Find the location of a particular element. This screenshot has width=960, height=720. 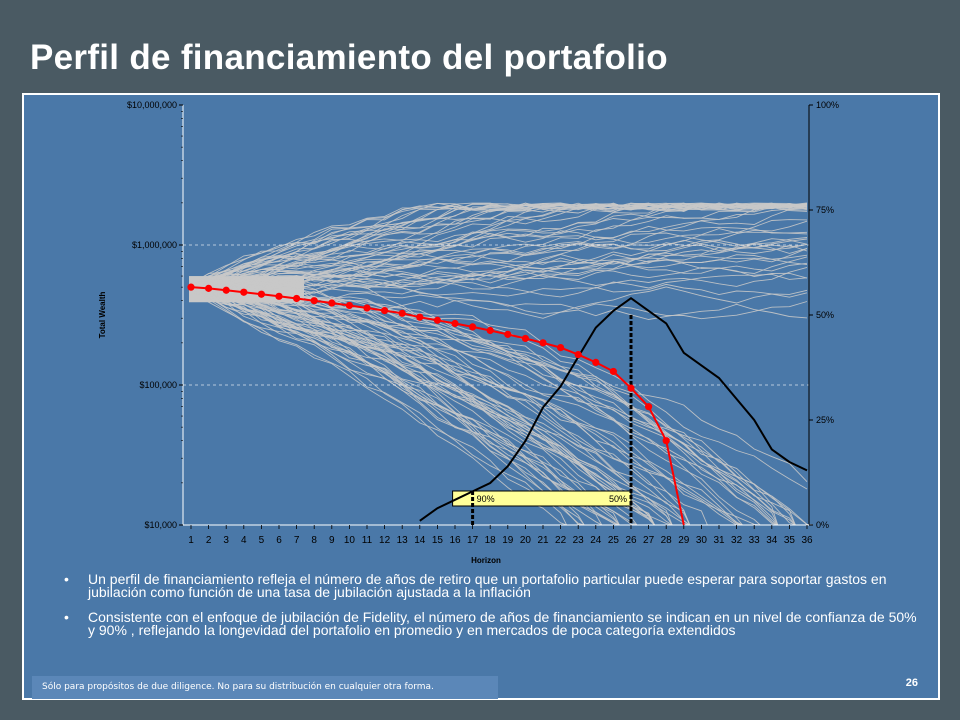

x-tick-label: 11 is located at coordinates (367, 540).